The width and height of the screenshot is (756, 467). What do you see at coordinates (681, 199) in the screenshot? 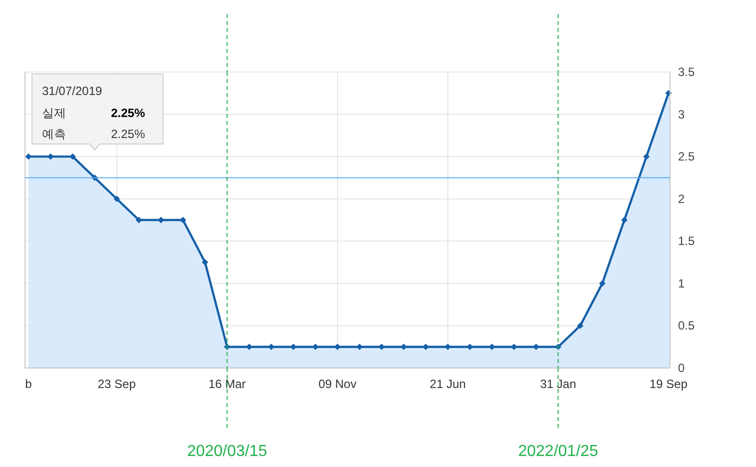
I see `y-tick-label: 2` at bounding box center [681, 199].